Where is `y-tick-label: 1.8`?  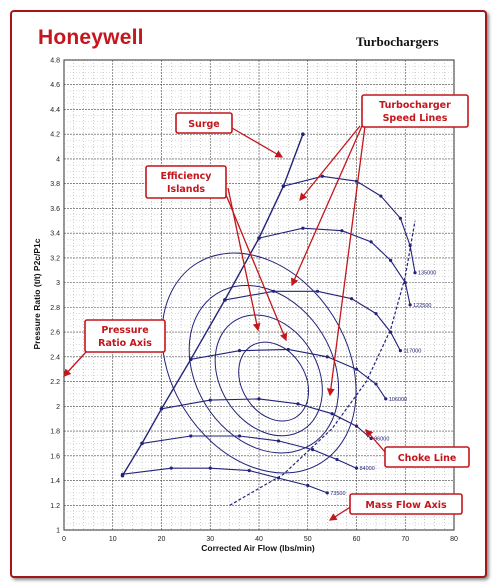 y-tick-label: 1.8 is located at coordinates (55, 432).